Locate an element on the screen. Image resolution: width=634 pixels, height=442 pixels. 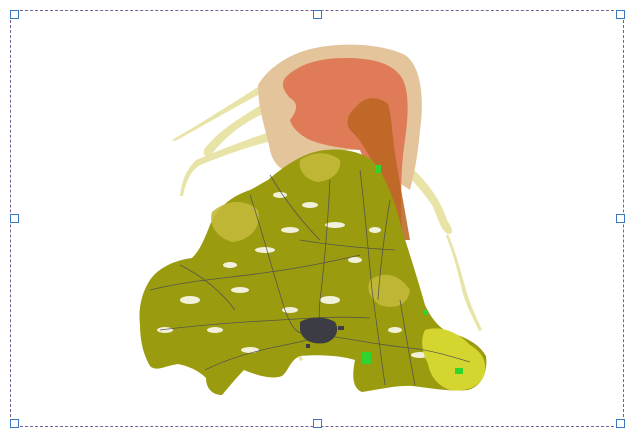
pale-streams-west is located at coordinates (223, 139).